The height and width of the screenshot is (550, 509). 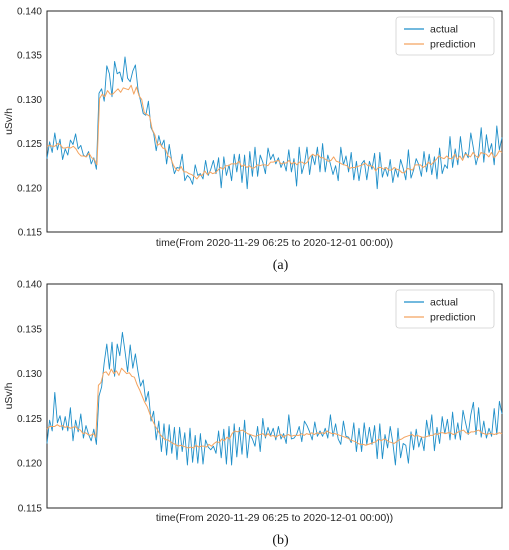 What do you see at coordinates (281, 265) in the screenshot?
I see `subfigure-caption: (a)` at bounding box center [281, 265].